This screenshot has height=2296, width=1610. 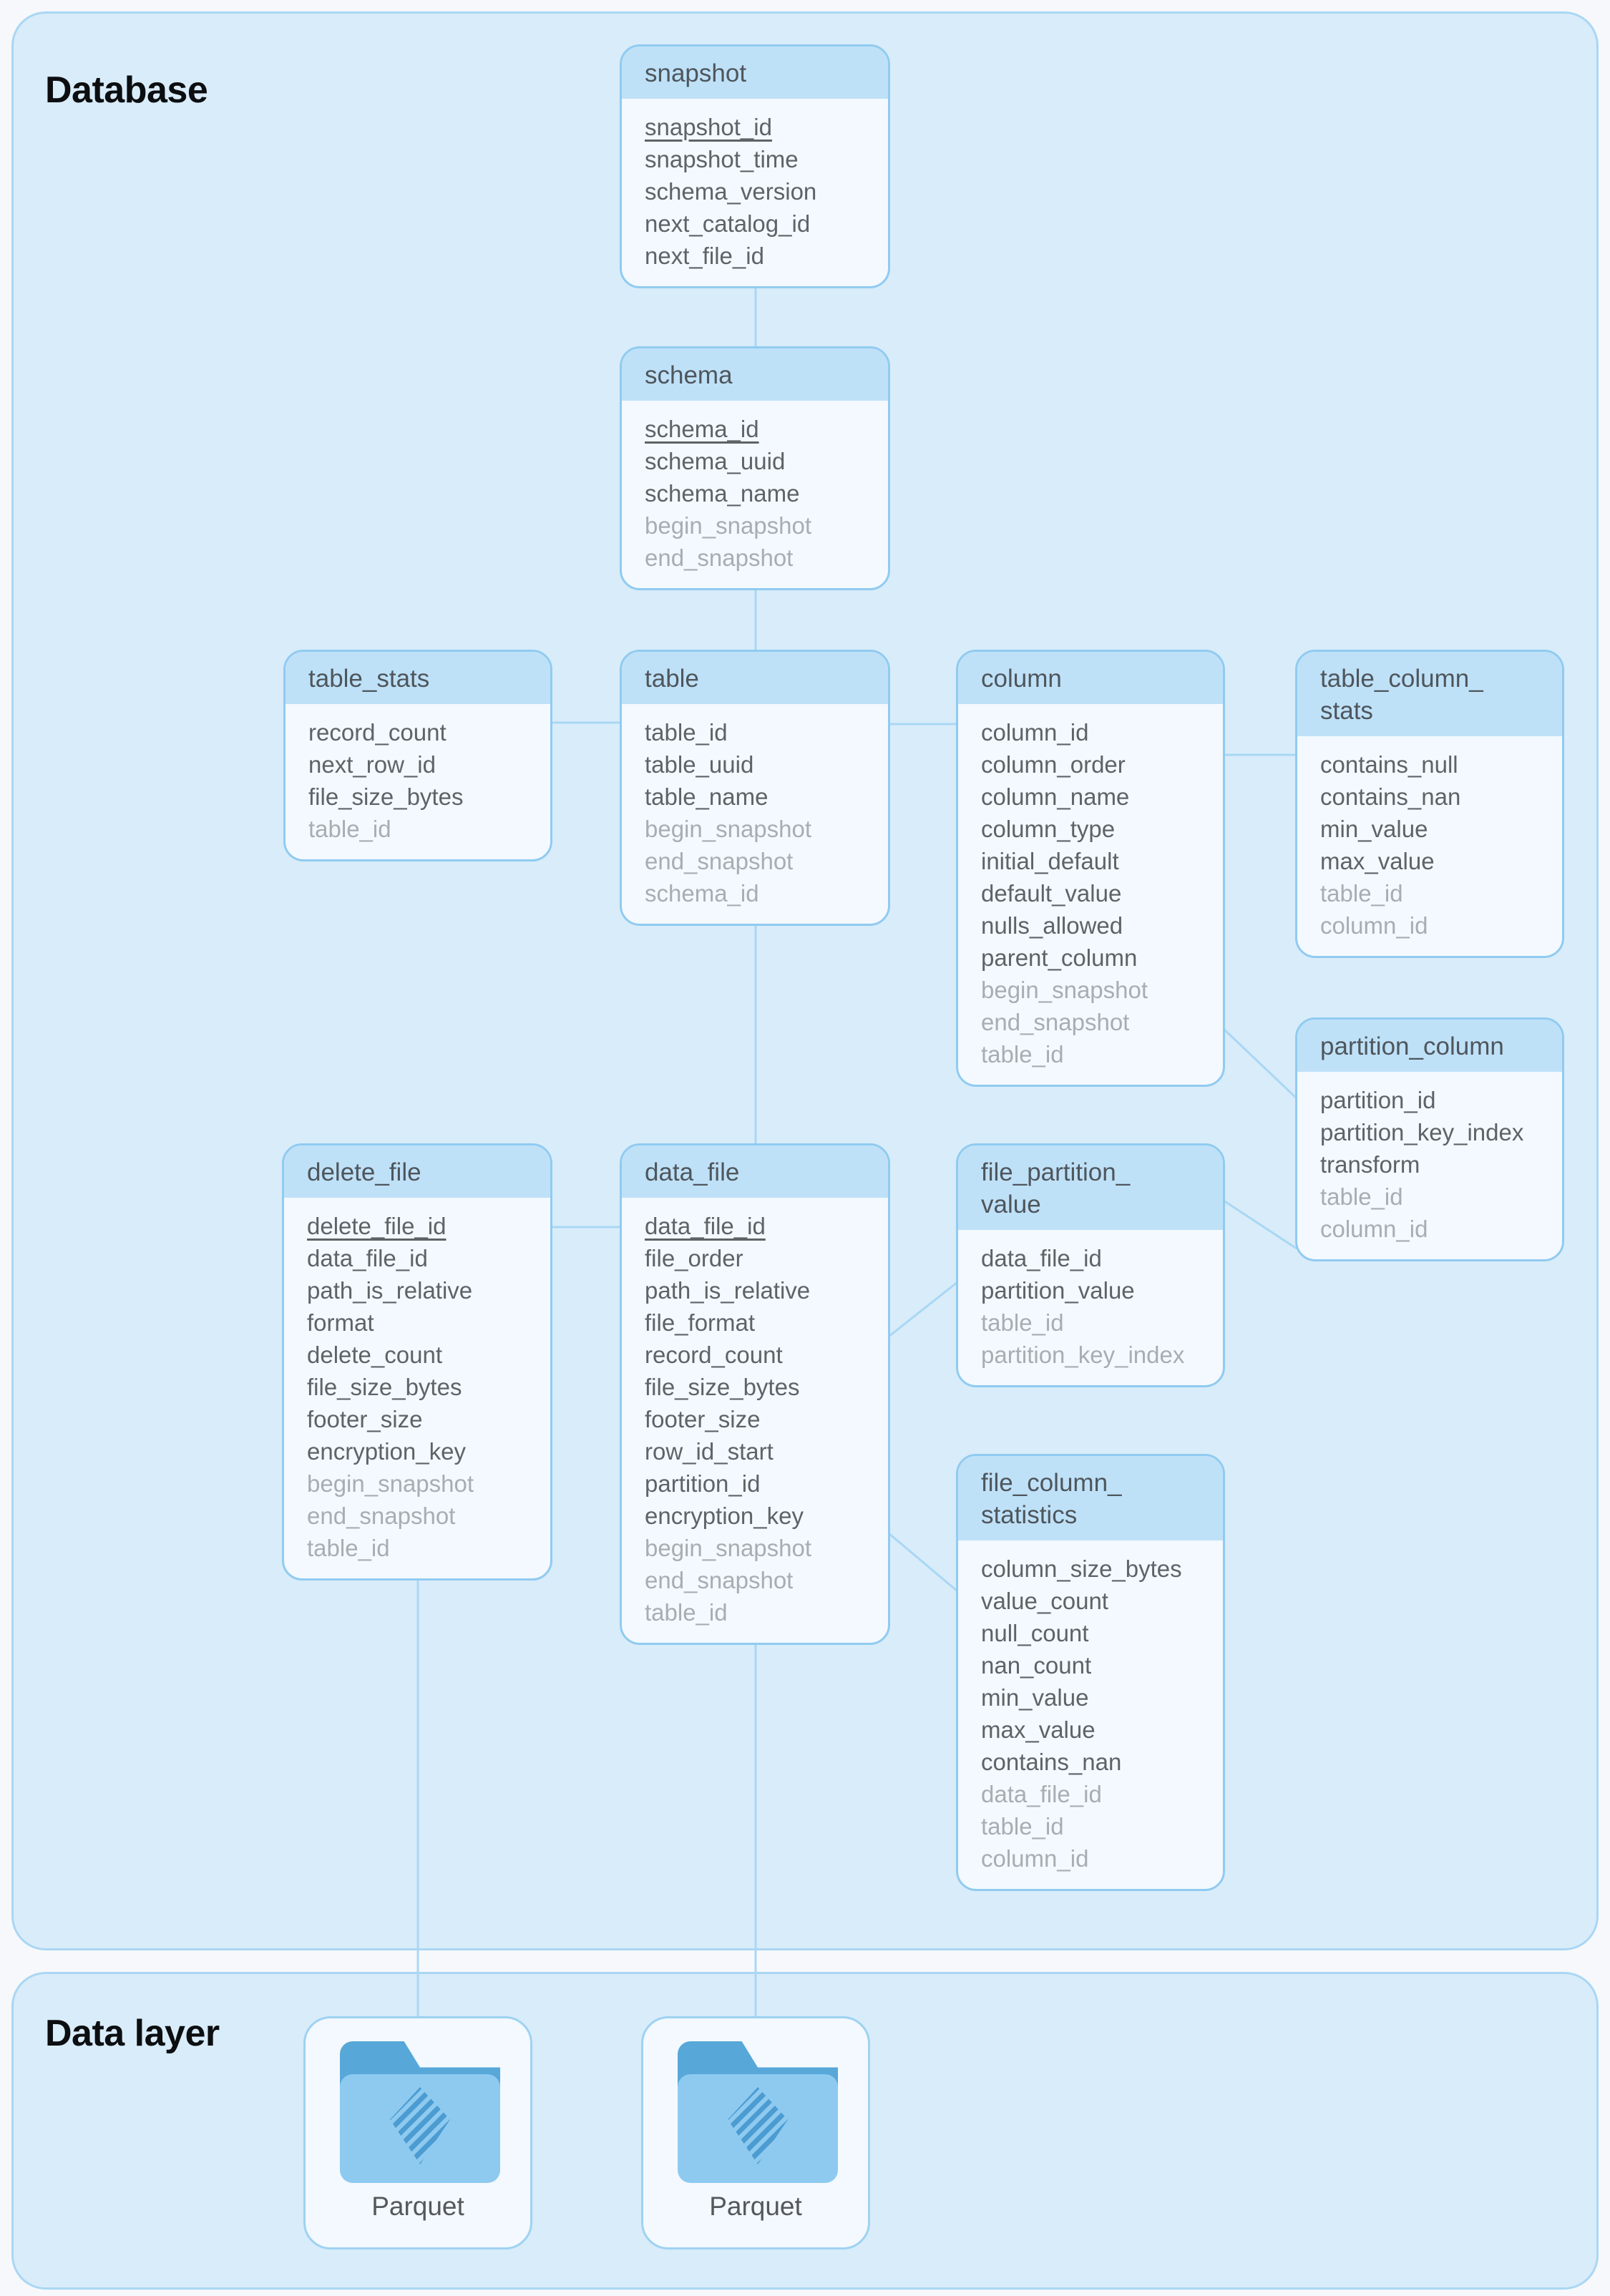 What do you see at coordinates (348, 1548) in the screenshot?
I see `field-delete_file-table_id: table_id` at bounding box center [348, 1548].